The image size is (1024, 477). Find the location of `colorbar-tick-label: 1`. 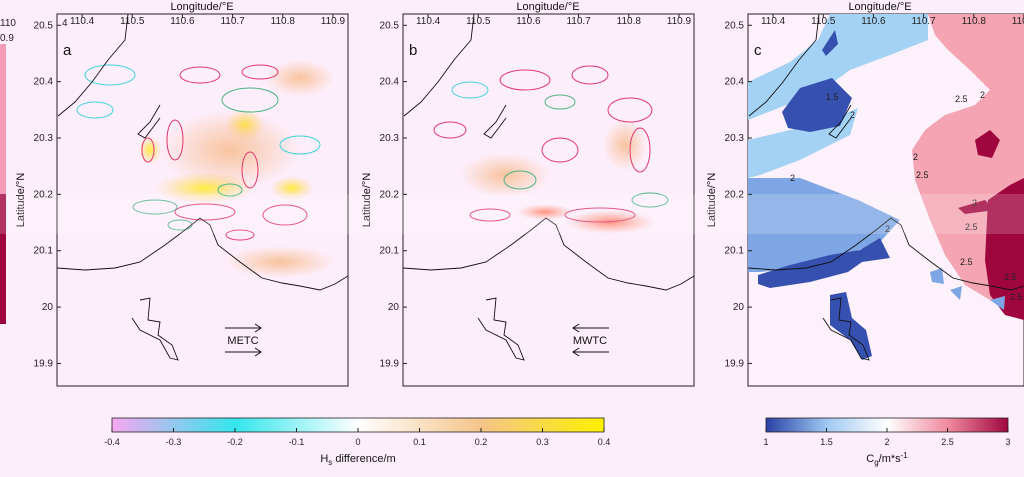

colorbar-tick-label: 1 is located at coordinates (765, 442).